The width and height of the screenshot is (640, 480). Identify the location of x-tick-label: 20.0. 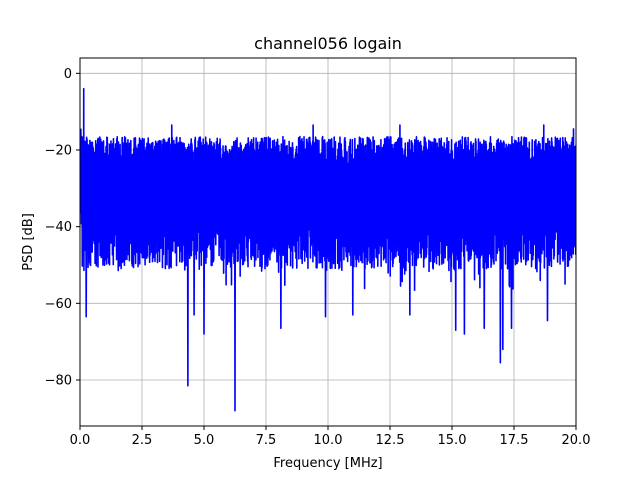
(576, 440).